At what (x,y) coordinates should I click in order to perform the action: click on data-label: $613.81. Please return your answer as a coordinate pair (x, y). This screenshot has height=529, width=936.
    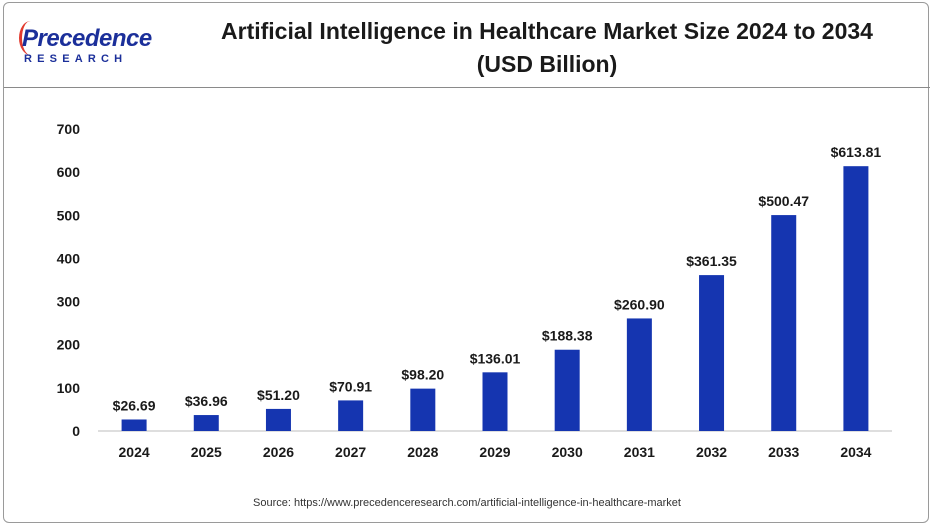
    Looking at the image, I should click on (856, 152).